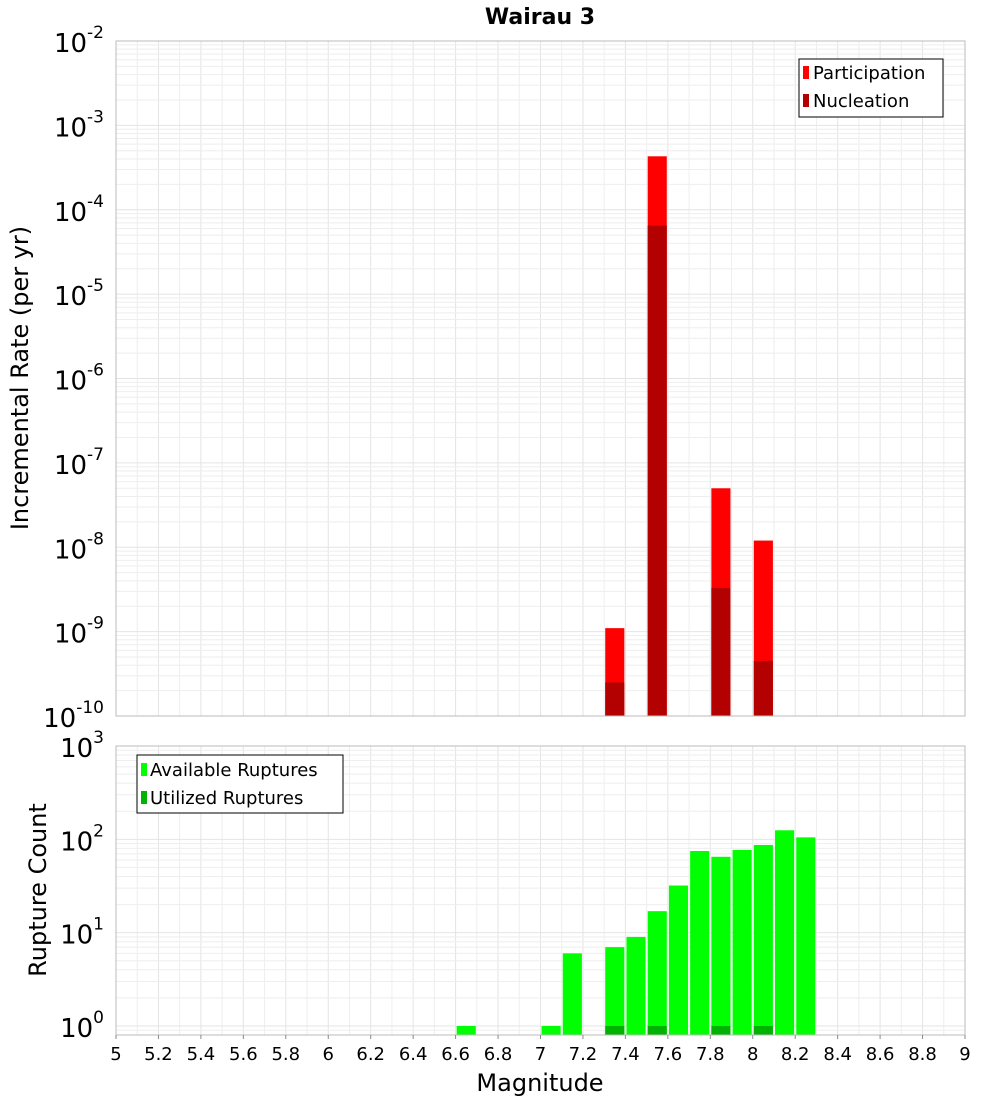 Image resolution: width=1000 pixels, height=1104 pixels. What do you see at coordinates (869, 73) in the screenshot?
I see `participation-legend-label: Participation` at bounding box center [869, 73].